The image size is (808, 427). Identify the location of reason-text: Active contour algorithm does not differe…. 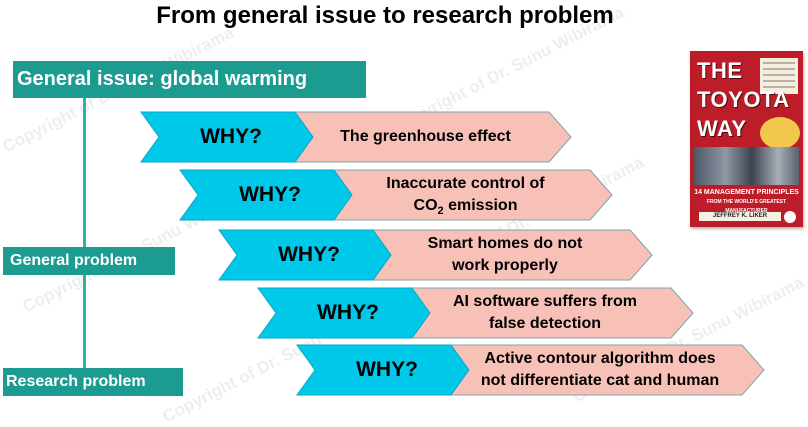
(600, 370).